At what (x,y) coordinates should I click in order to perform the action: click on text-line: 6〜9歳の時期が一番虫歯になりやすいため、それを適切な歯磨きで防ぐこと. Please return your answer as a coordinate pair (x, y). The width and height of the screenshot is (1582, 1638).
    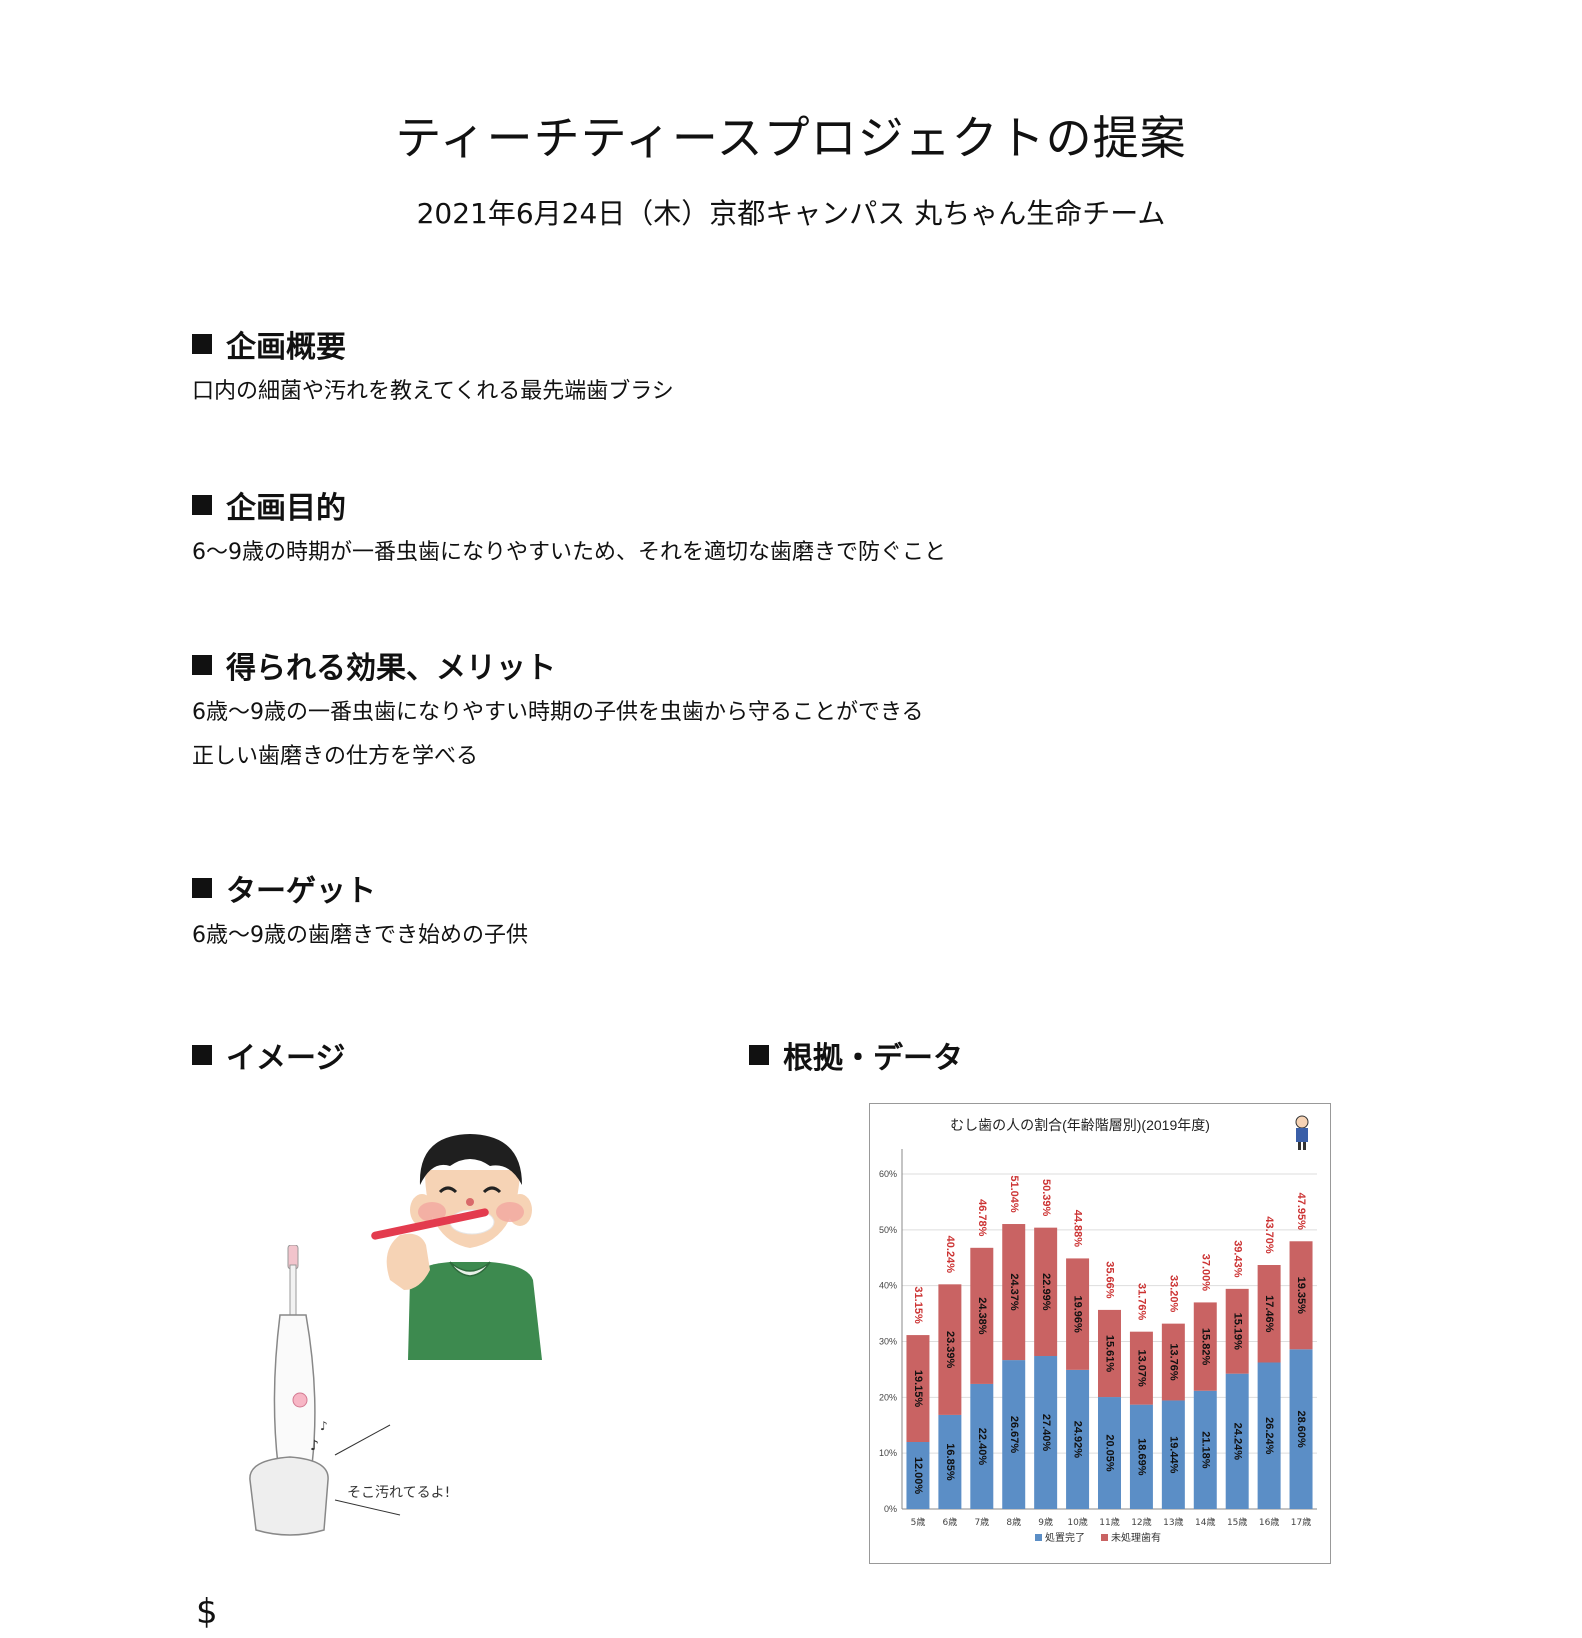
    Looking at the image, I should click on (569, 552).